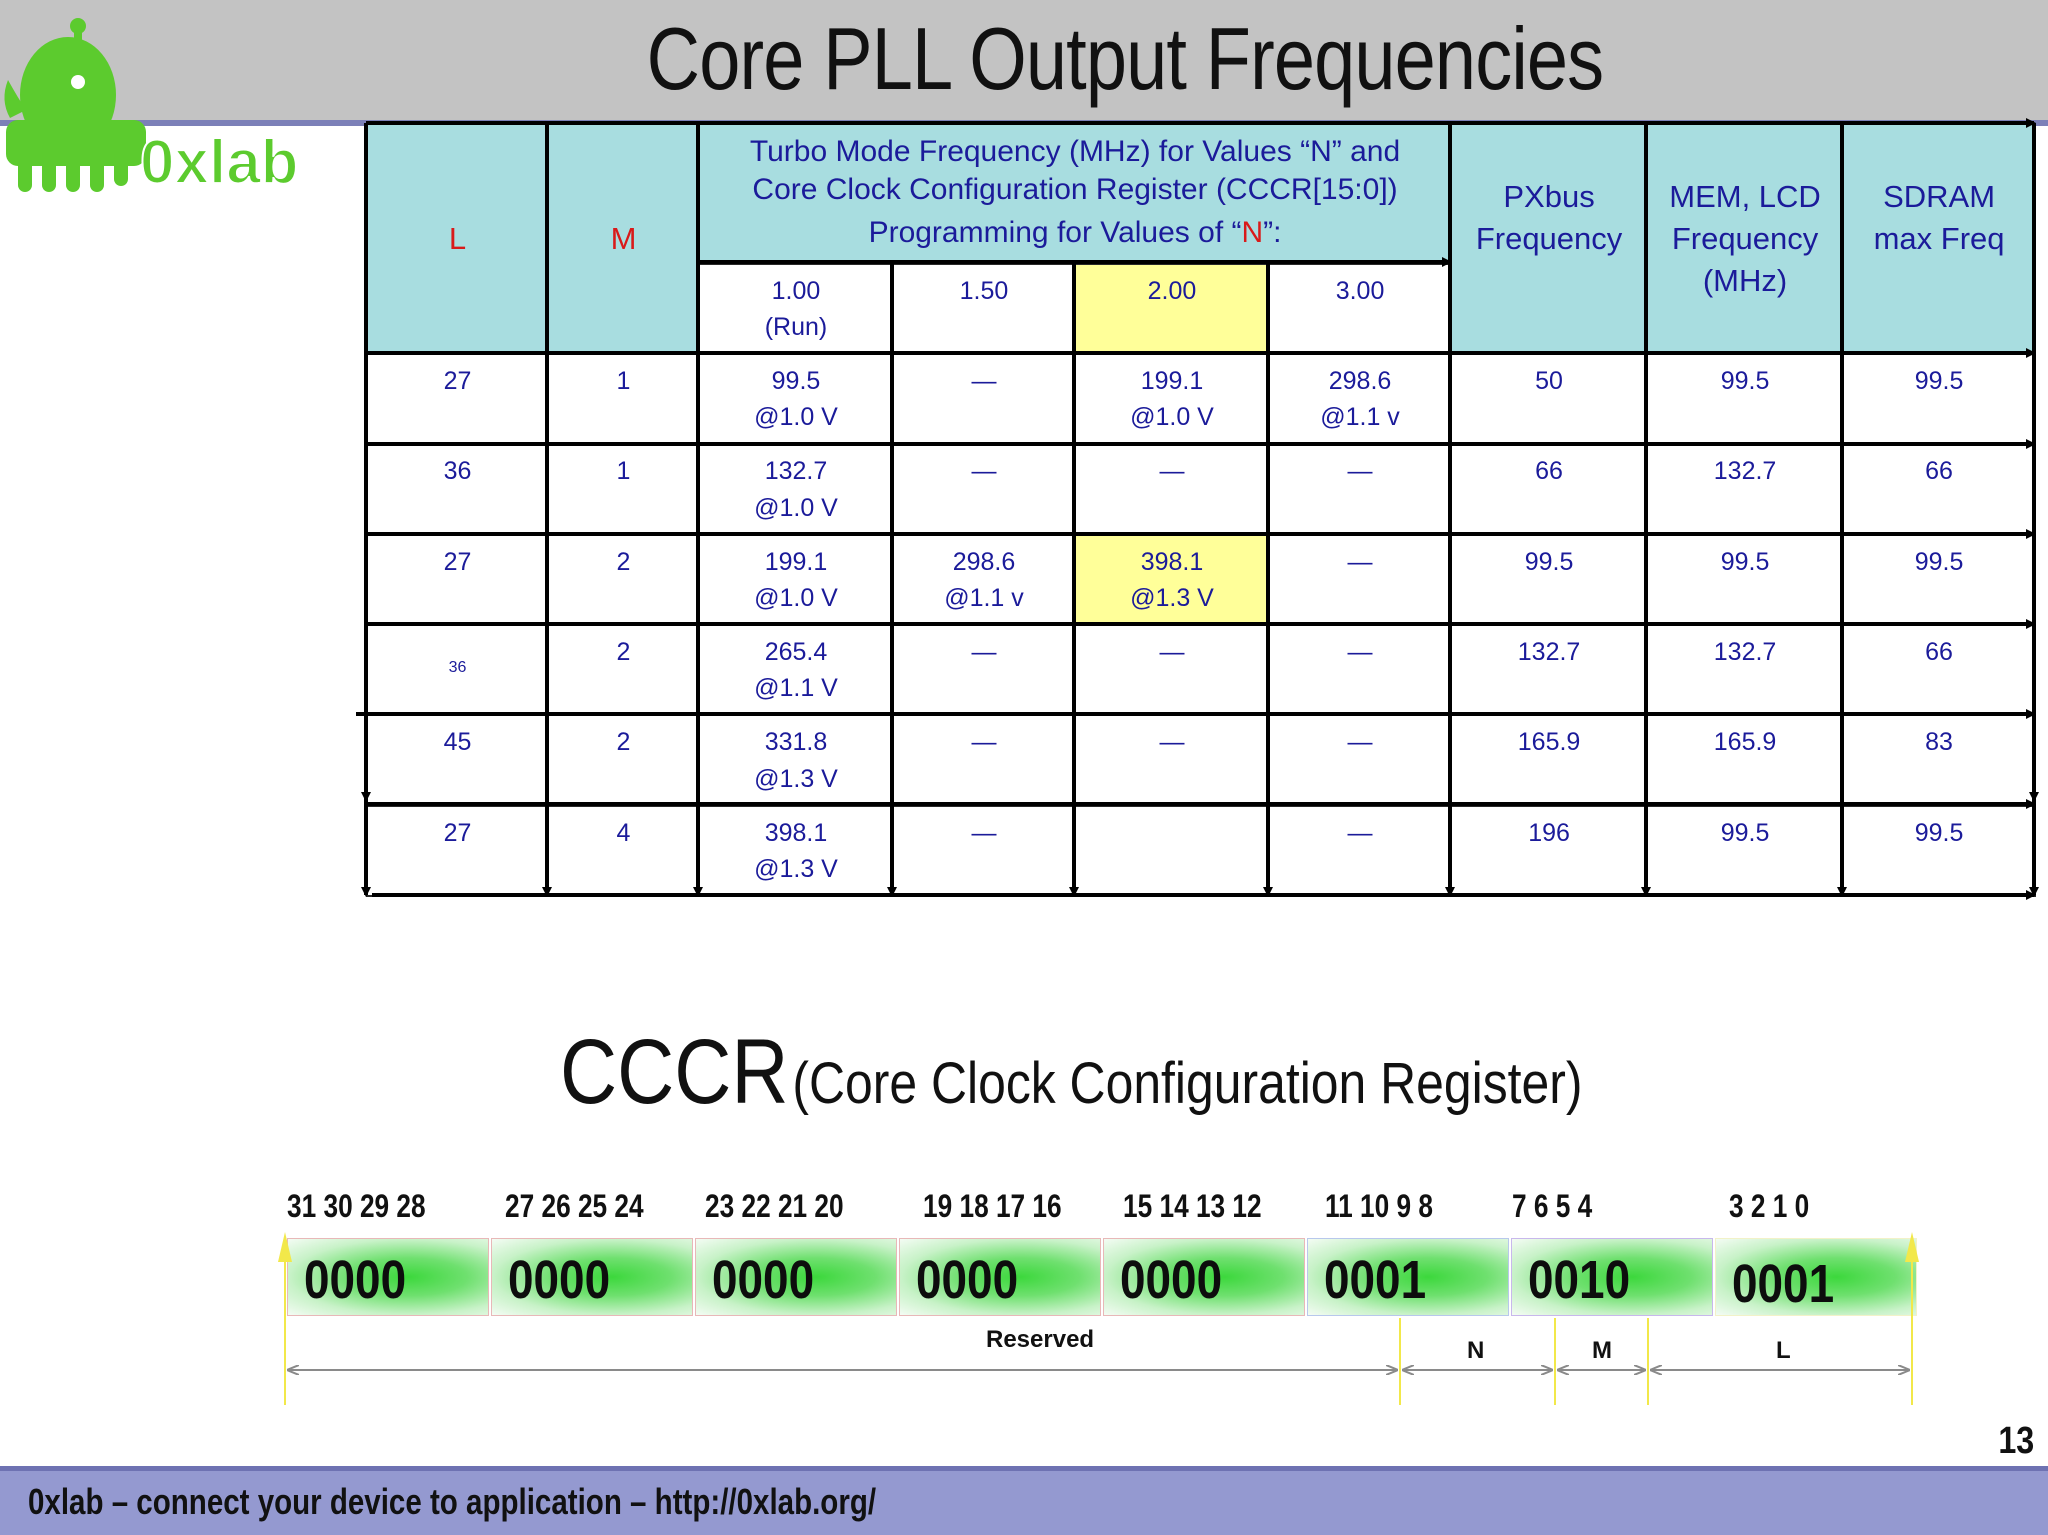 This screenshot has width=2048, height=1535. Describe the element at coordinates (774, 1206) in the screenshot. I see `bit-group-label: 23 22 21 20` at that location.